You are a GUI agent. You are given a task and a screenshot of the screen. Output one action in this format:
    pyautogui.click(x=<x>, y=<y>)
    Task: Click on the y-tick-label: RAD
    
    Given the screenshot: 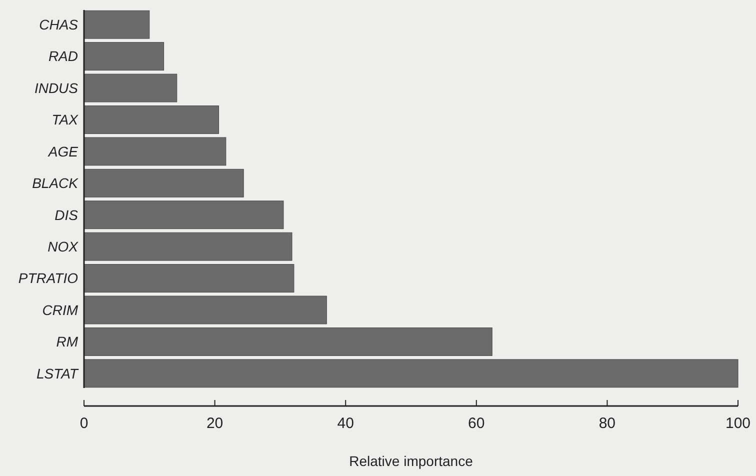 What is the action you would take?
    pyautogui.click(x=63, y=56)
    